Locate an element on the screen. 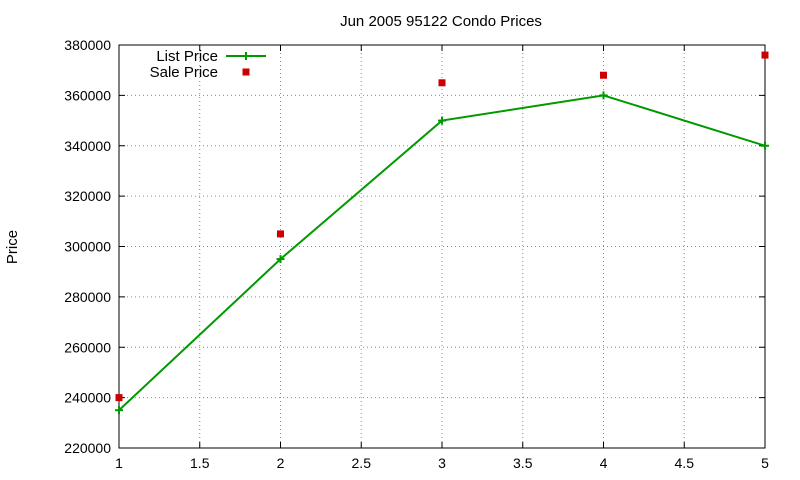  x-tick-label: 1.5 is located at coordinates (200, 463).